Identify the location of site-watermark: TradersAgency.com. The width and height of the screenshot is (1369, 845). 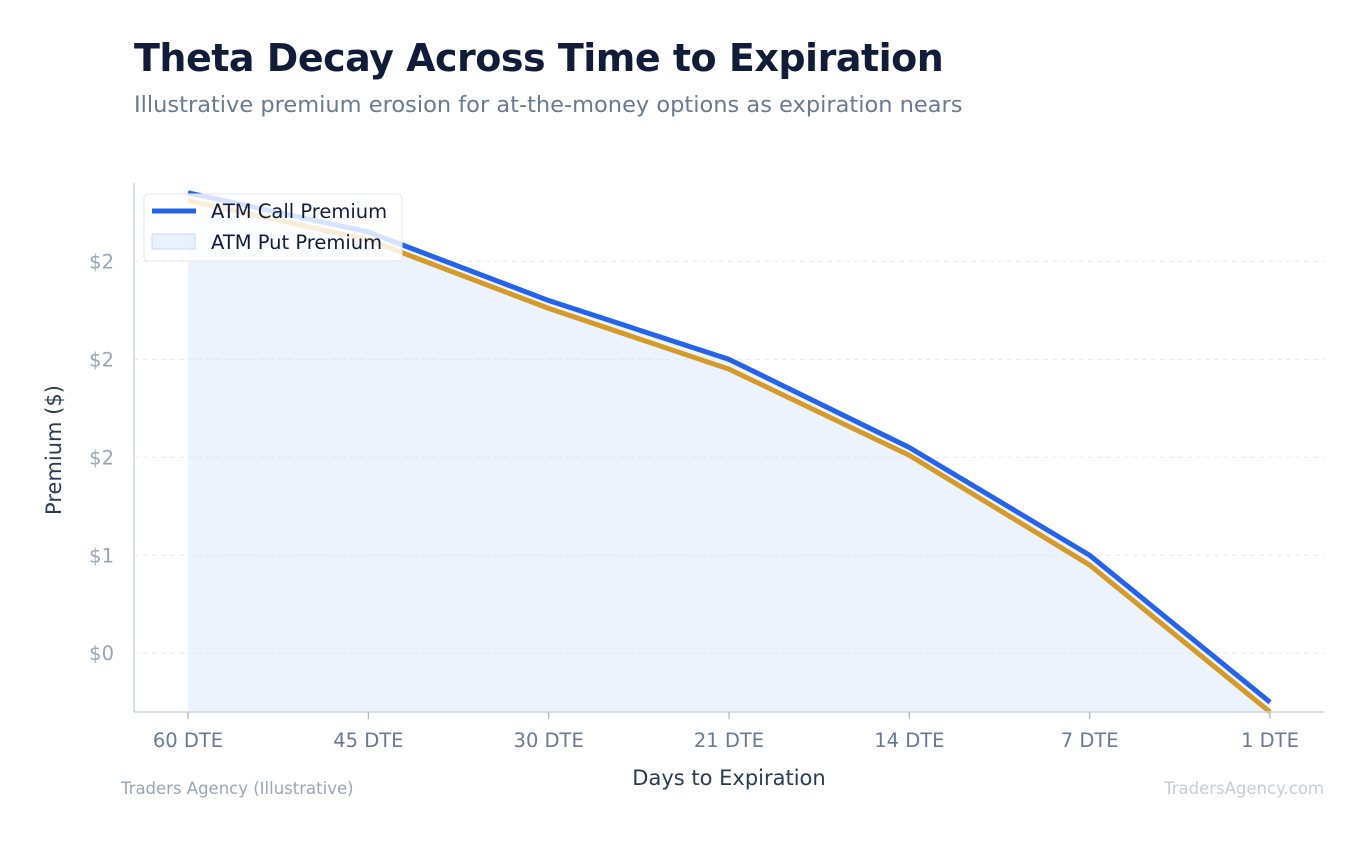
(1244, 788).